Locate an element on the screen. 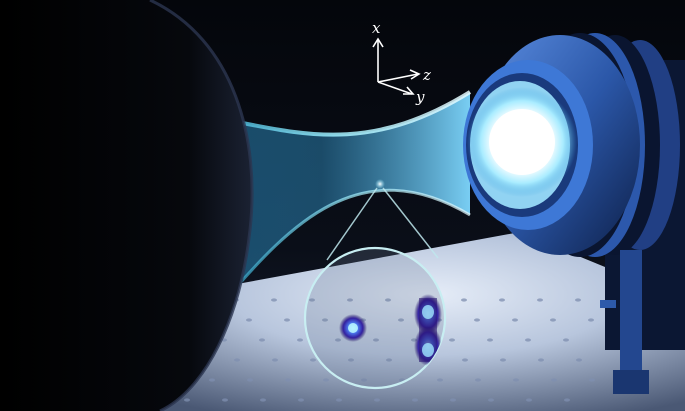 Image resolution: width=685 pixels, height=411 pixels. laser-beam-bottom-edge is located at coordinates (347, 244).